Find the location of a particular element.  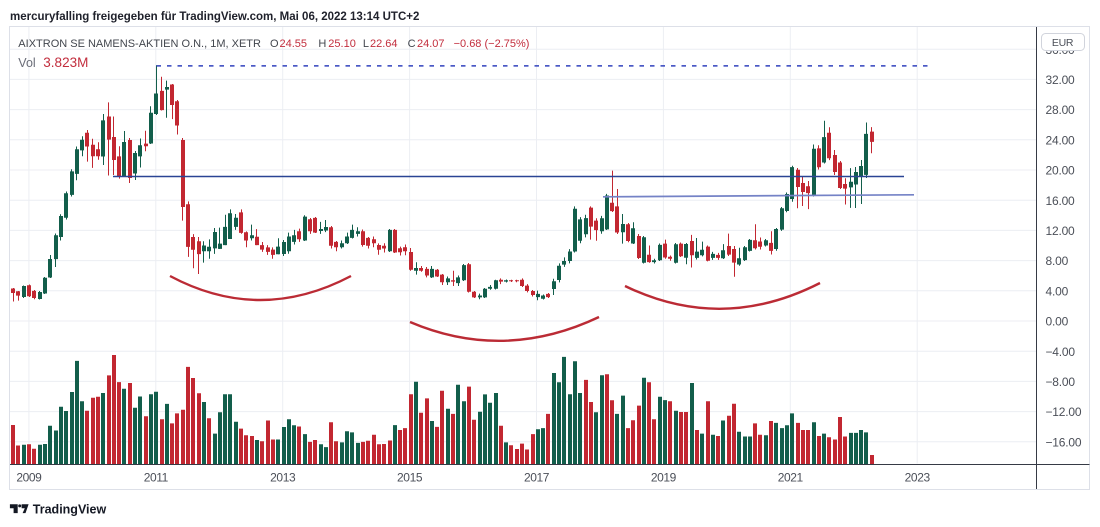

svg-text: 4.00 is located at coordinates (1057, 291).